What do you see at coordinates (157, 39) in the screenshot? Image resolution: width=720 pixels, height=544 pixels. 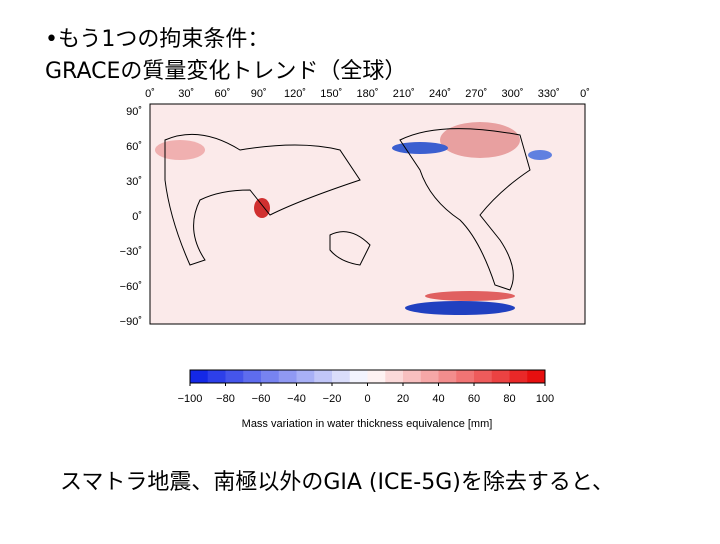 I see `bullet: •もう1つの拘束条件：` at bounding box center [157, 39].